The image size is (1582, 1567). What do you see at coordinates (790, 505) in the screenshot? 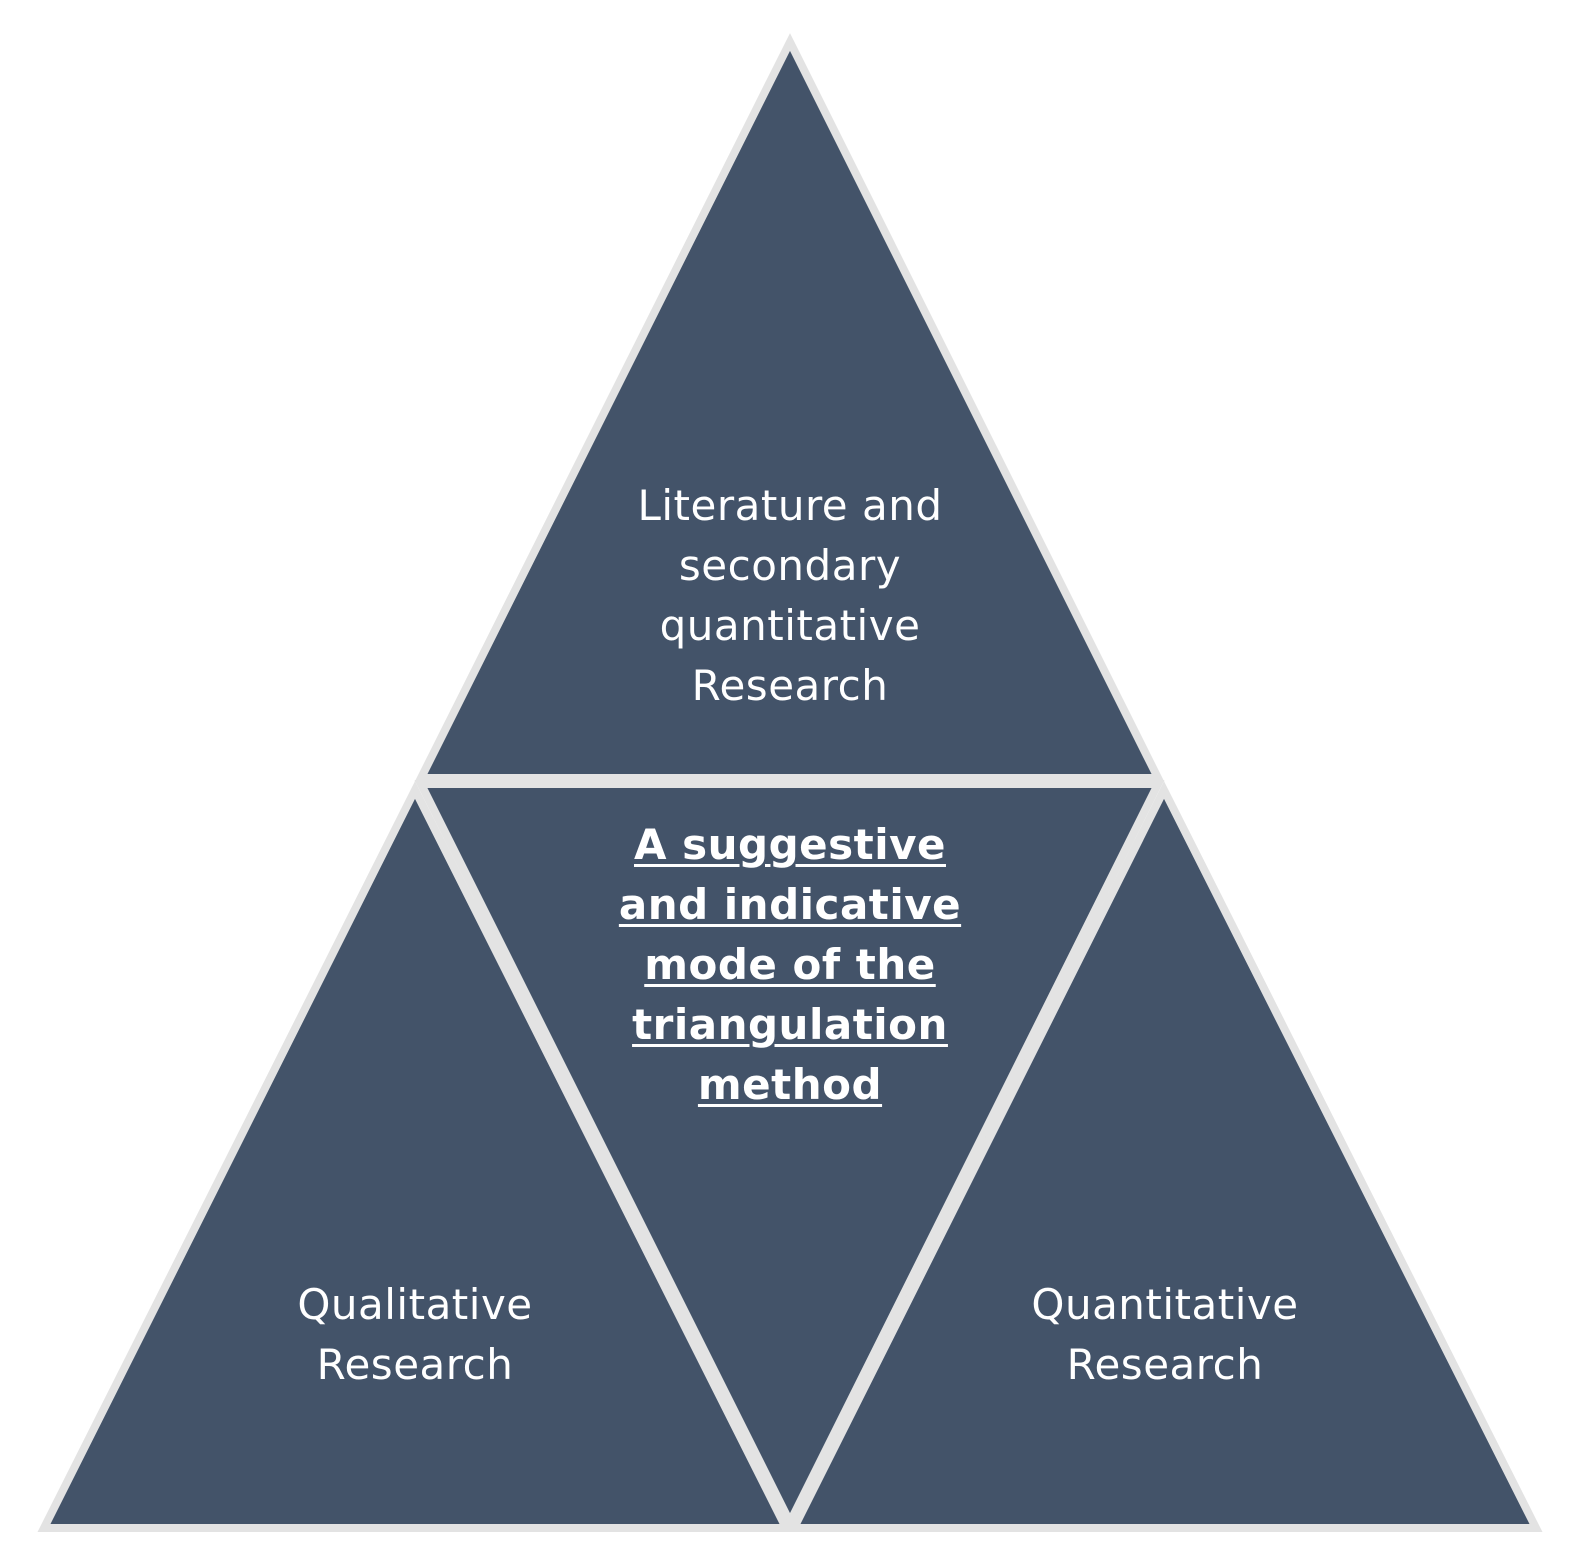
I see `top-label-line: Literature and` at bounding box center [790, 505].